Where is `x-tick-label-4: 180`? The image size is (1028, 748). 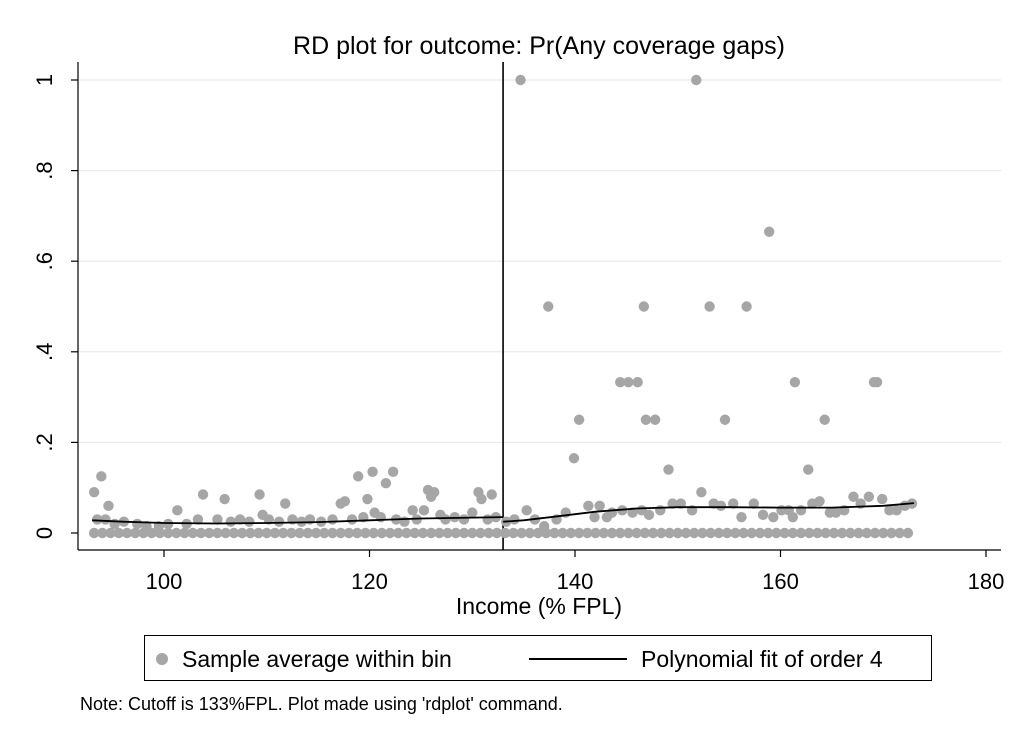 x-tick-label-4: 180 is located at coordinates (986, 581).